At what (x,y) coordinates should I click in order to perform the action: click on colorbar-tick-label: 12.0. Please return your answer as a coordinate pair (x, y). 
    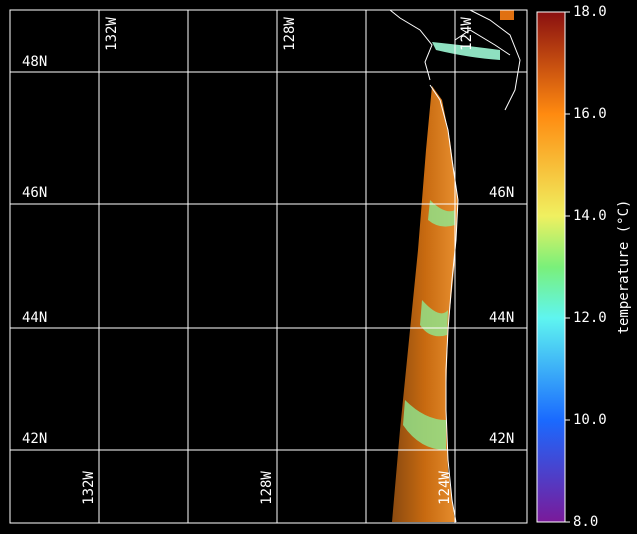
    Looking at the image, I should click on (590, 318).